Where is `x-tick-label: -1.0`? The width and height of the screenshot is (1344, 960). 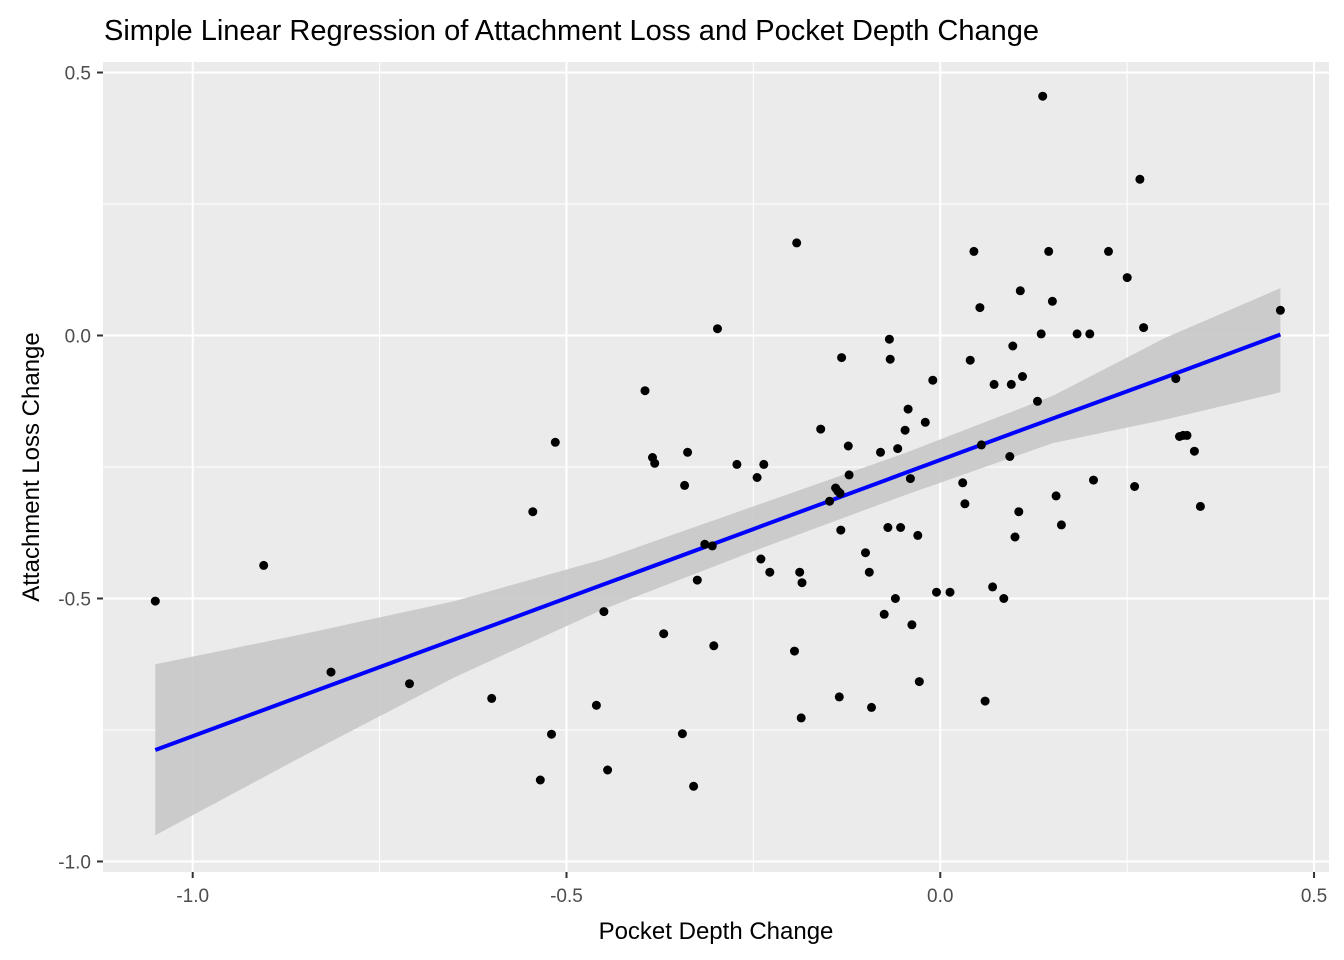
x-tick-label: -1.0 is located at coordinates (192, 896).